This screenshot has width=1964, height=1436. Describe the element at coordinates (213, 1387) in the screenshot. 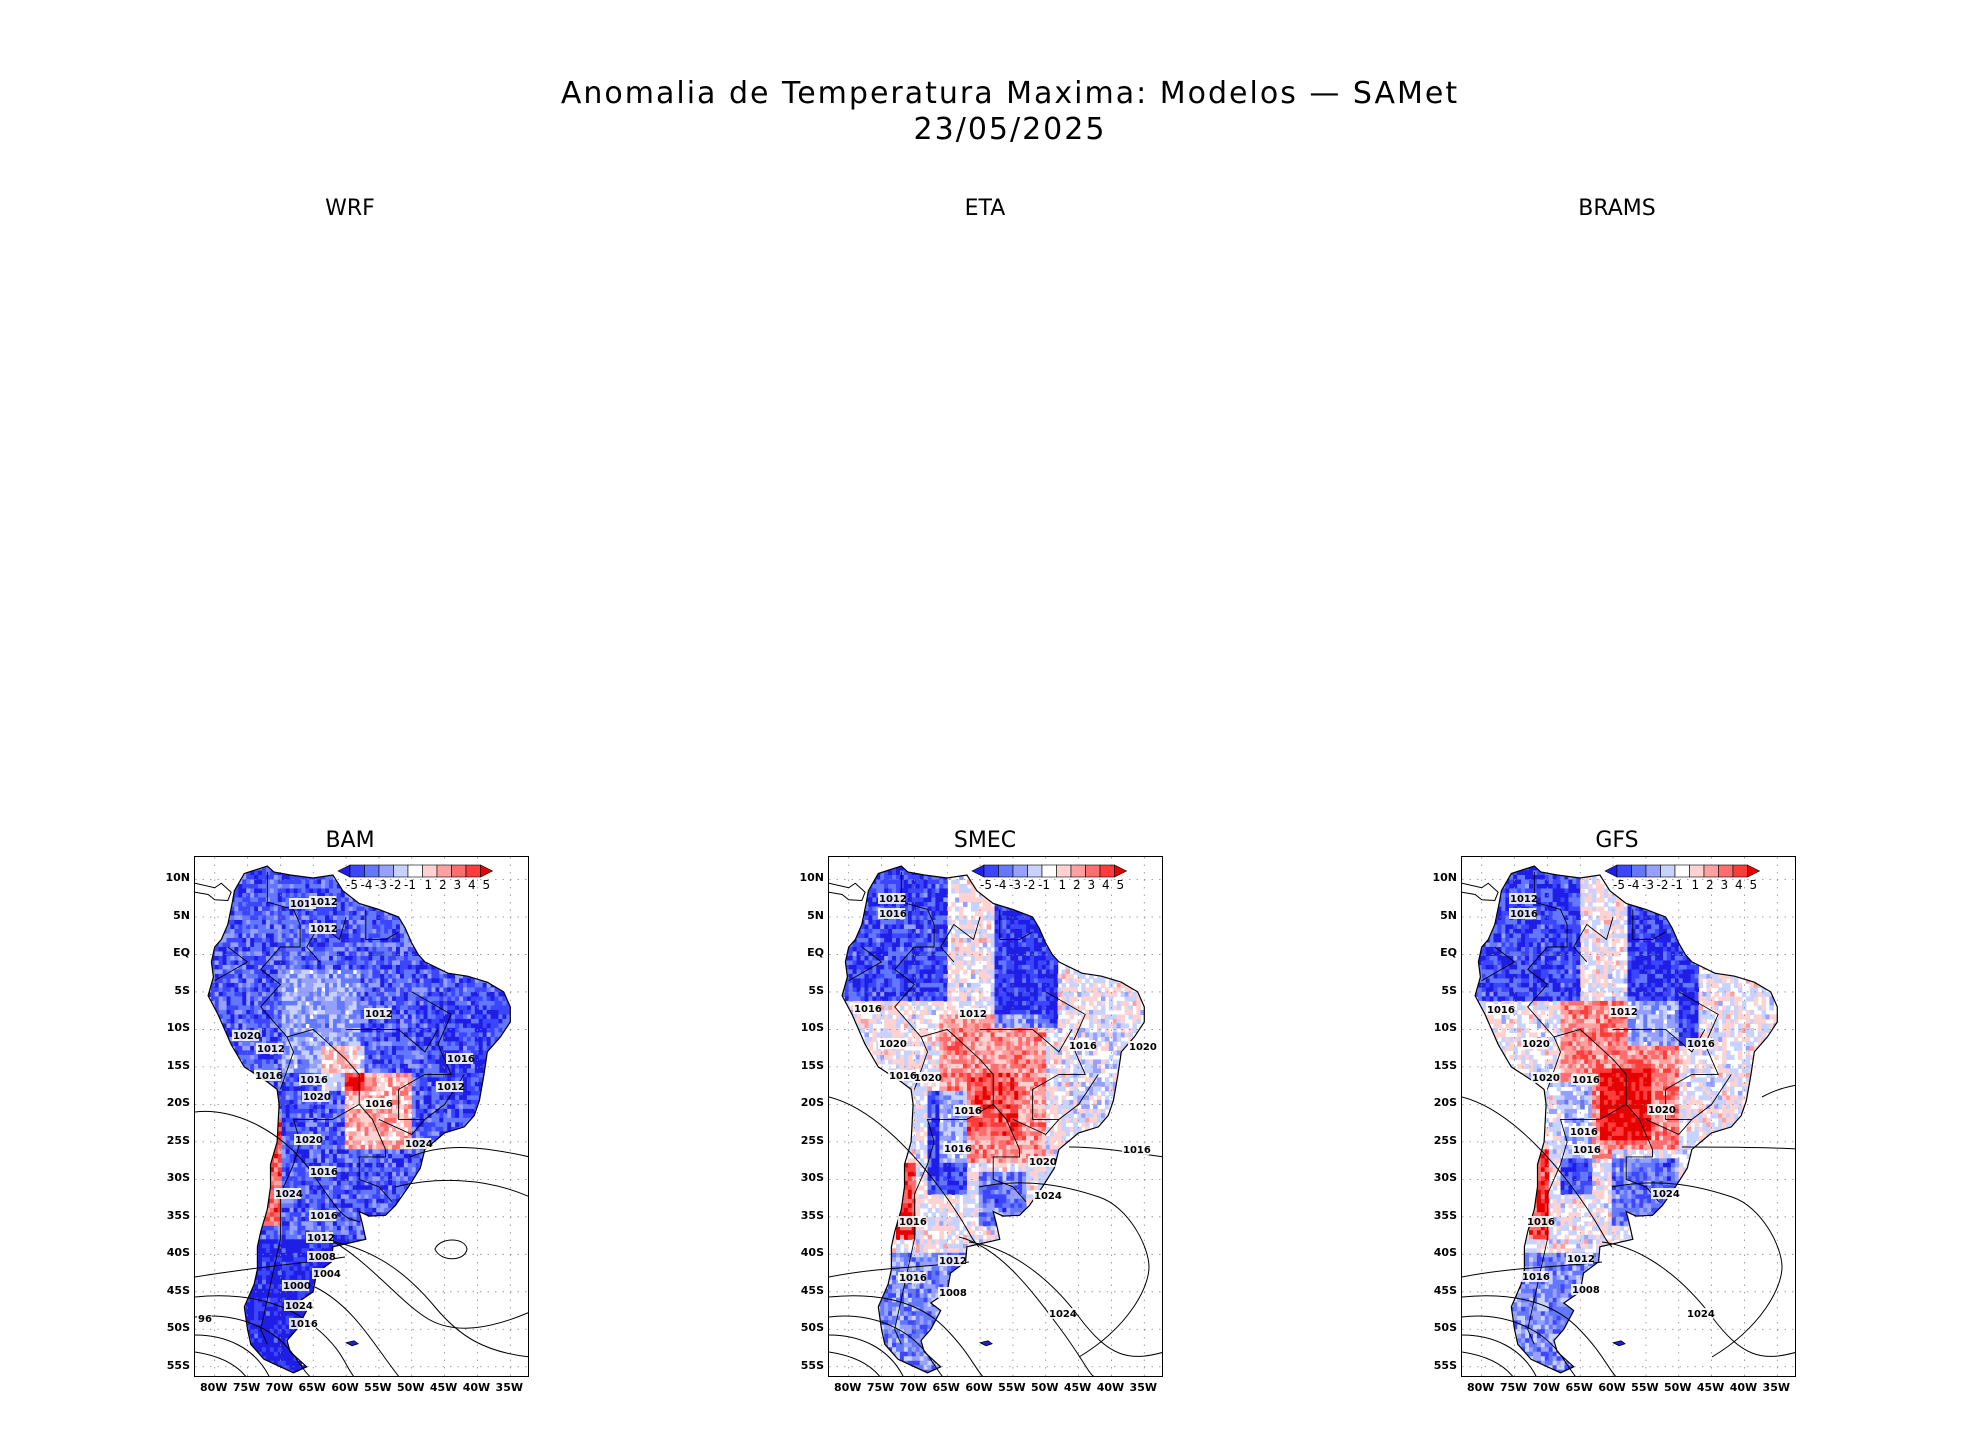

I see `lon-tick-label: 80W` at that location.